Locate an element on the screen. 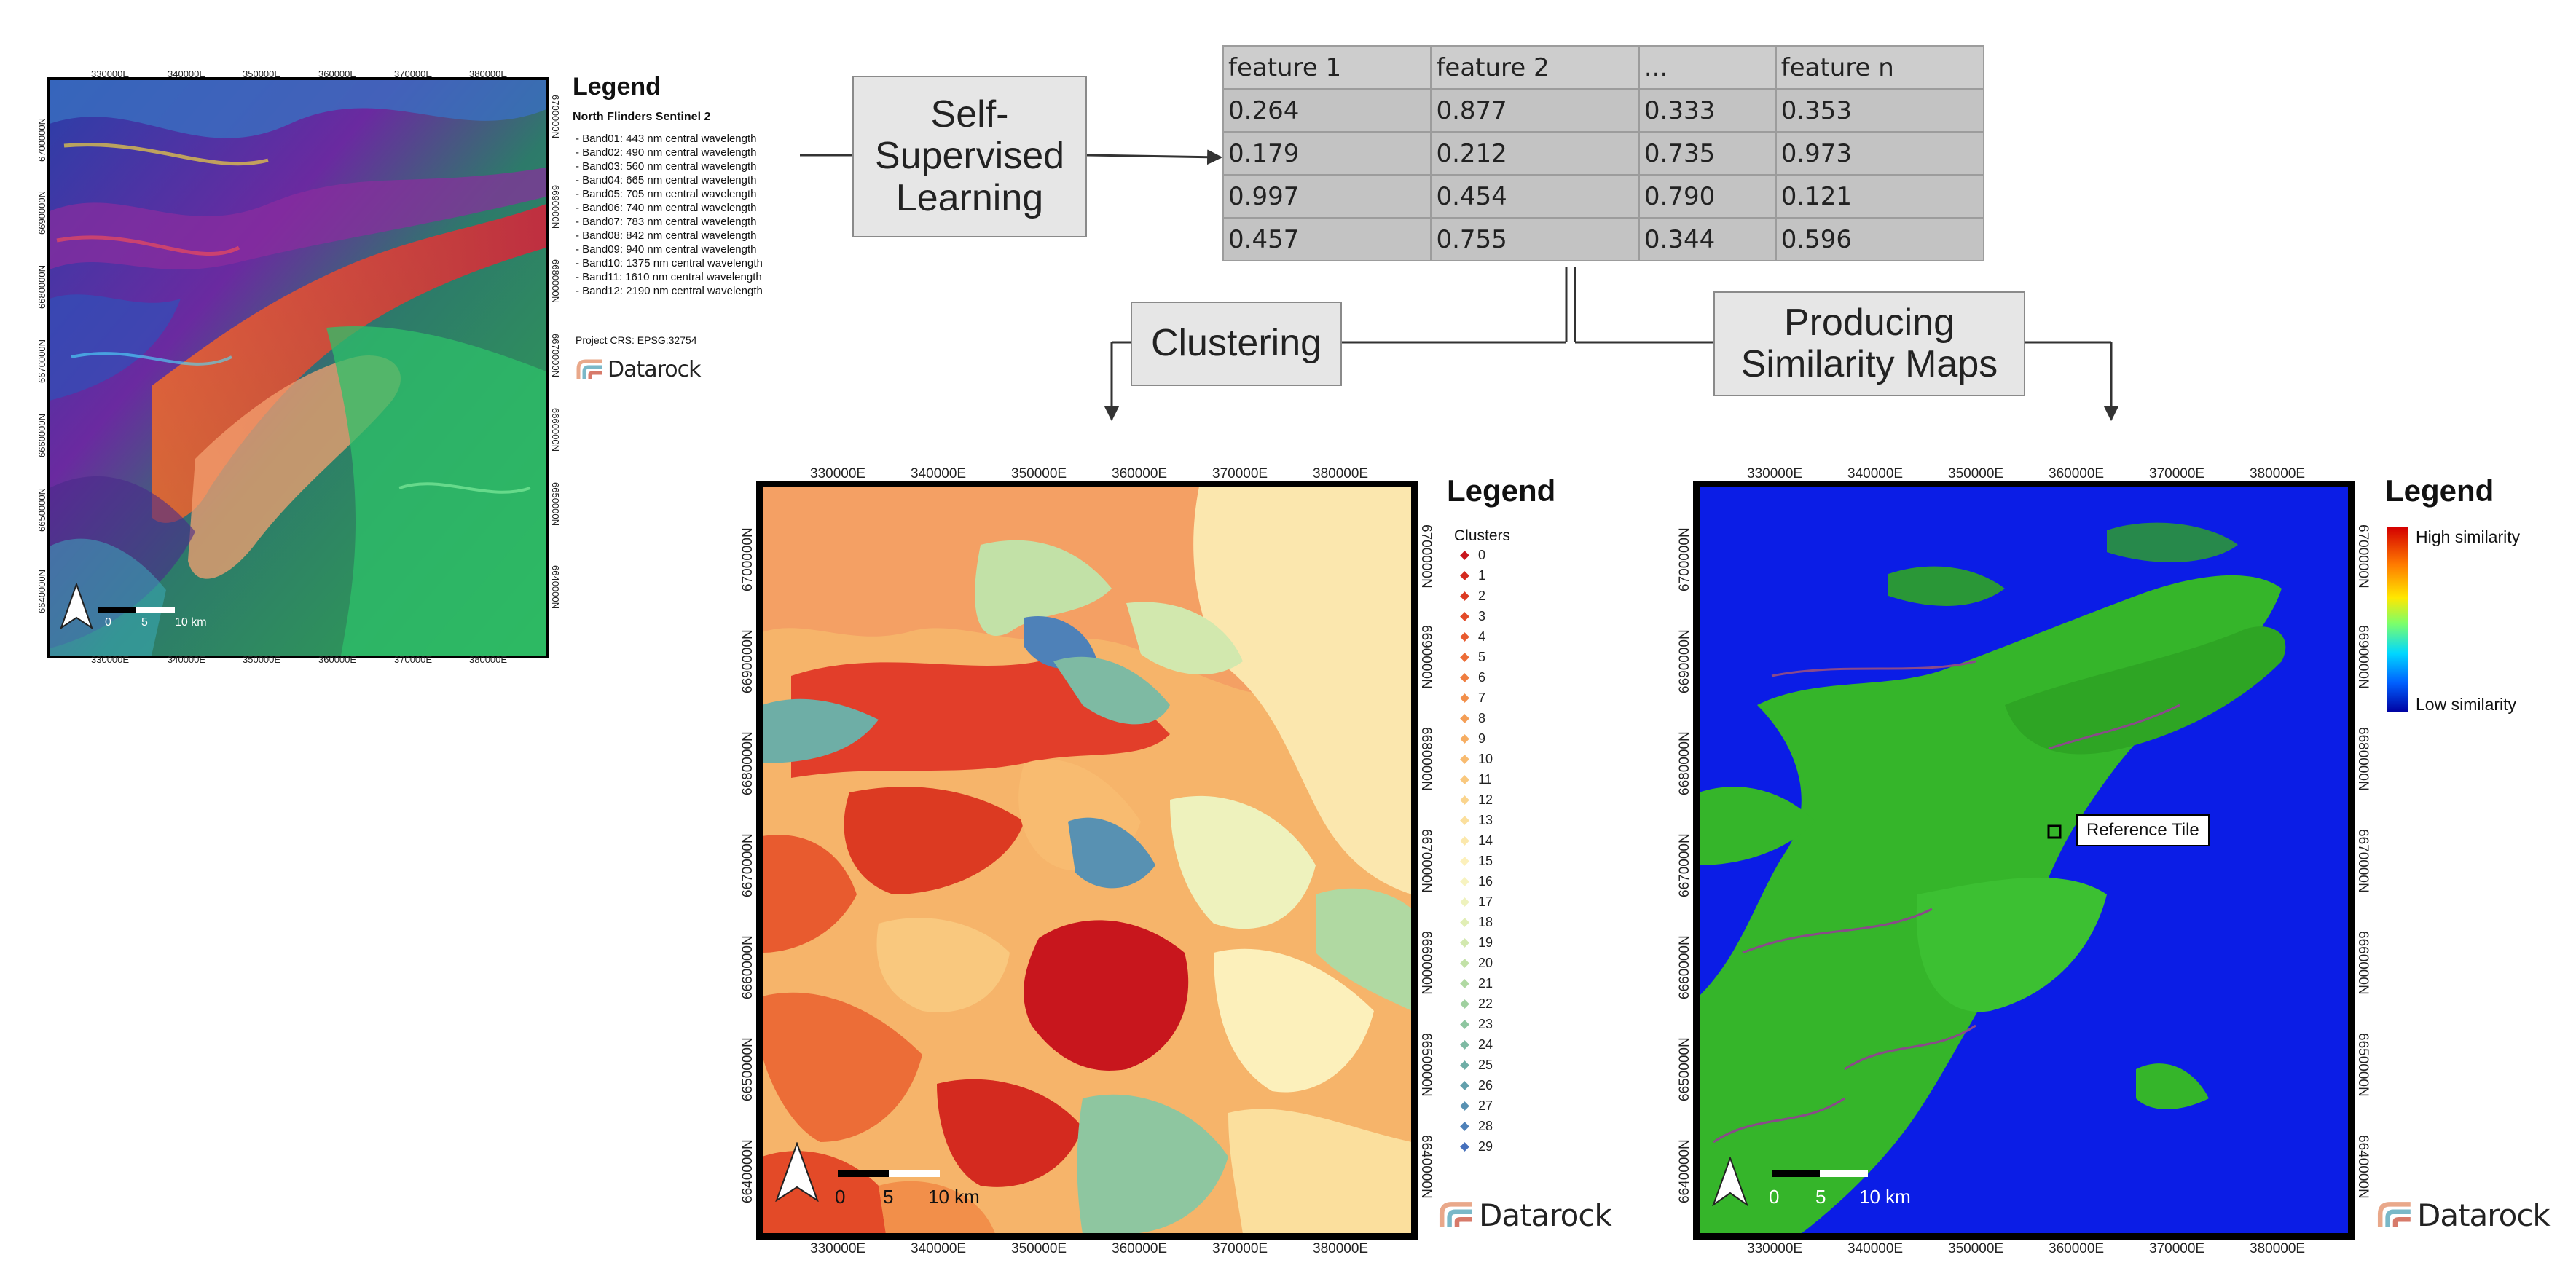 This screenshot has height=1287, width=2576. header-cell: feature 1 is located at coordinates (1327, 67).